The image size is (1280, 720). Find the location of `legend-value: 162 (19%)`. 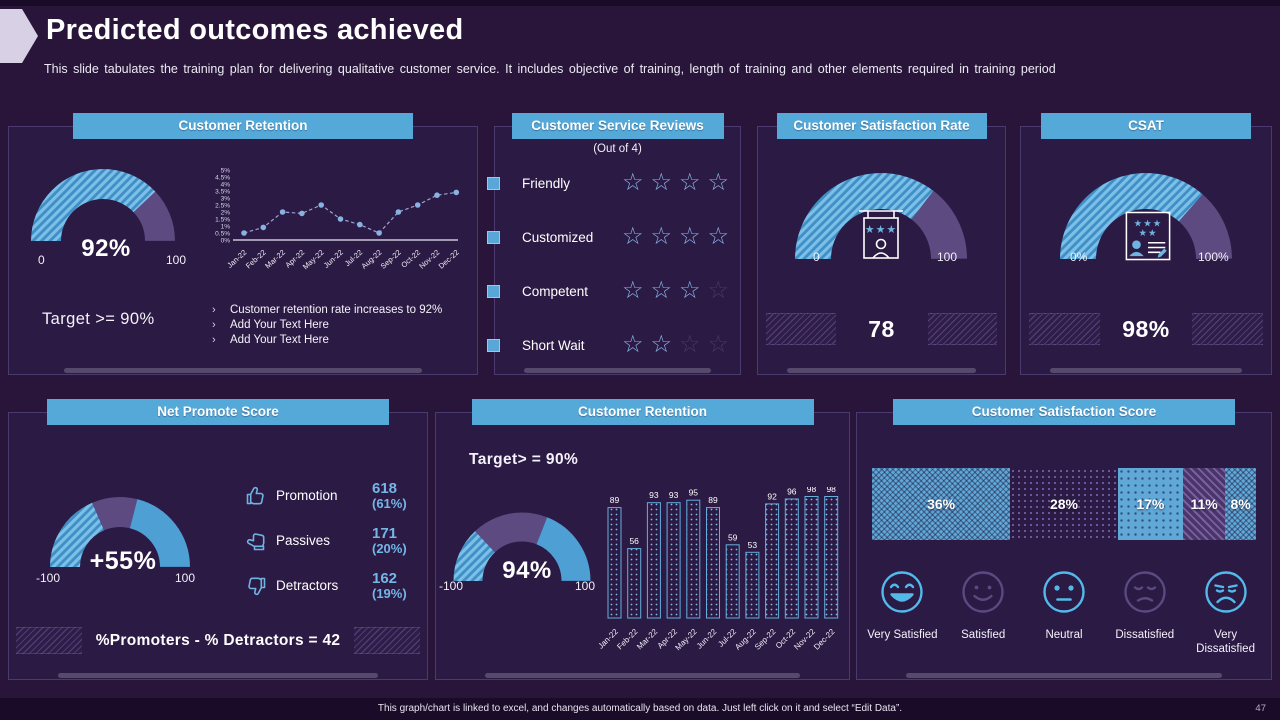

legend-value: 162 (19%) is located at coordinates (396, 586).